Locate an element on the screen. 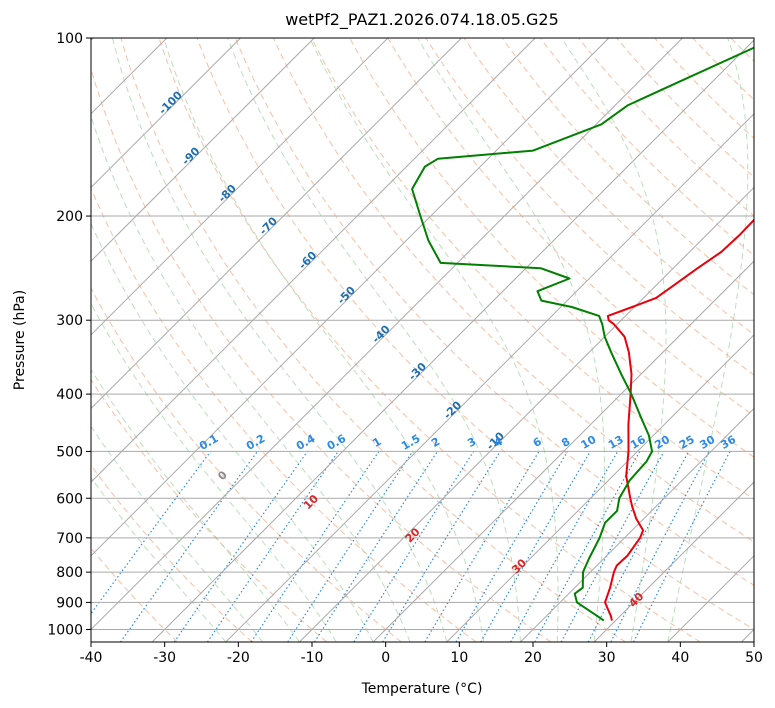 This screenshot has width=775, height=708. x-tick-label: -40 is located at coordinates (91, 658).